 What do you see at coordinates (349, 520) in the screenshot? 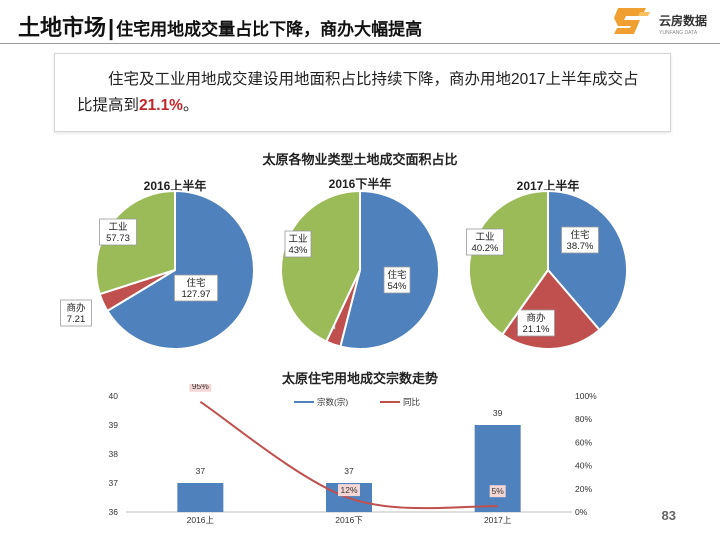
I see `x-tick-label: 2016下` at bounding box center [349, 520].